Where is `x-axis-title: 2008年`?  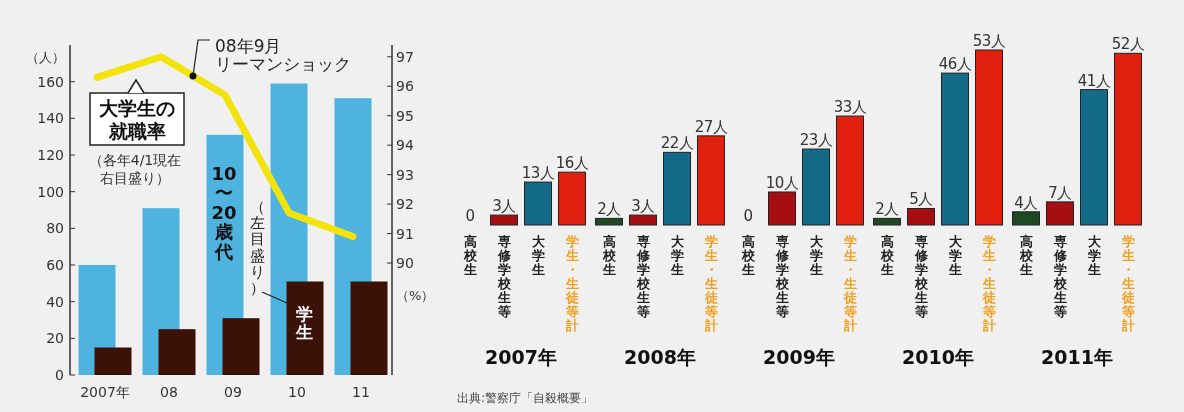 x-axis-title: 2008年 is located at coordinates (660, 357).